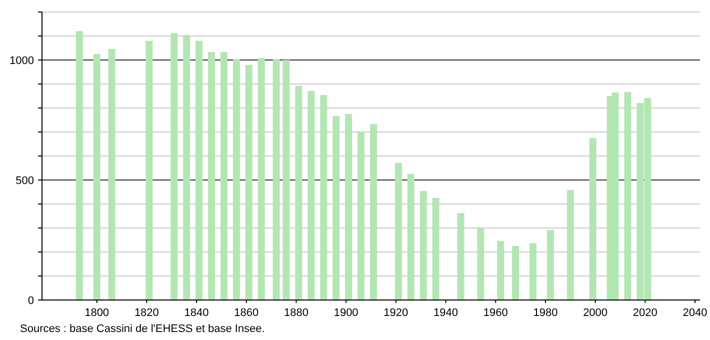 The height and width of the screenshot is (340, 710). I want to click on x-tick-label: 1940, so click(446, 313).